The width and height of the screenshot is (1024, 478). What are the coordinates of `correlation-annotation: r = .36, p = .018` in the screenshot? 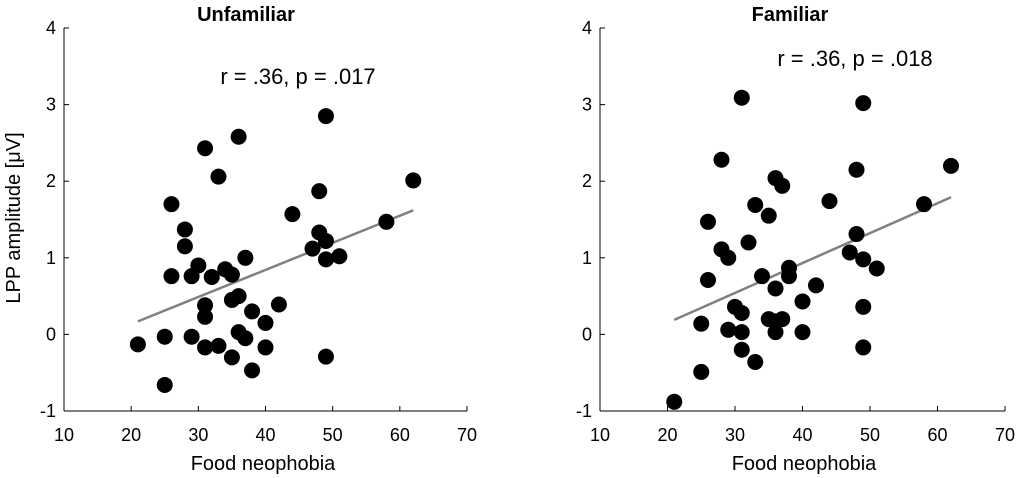 It's located at (854, 58).